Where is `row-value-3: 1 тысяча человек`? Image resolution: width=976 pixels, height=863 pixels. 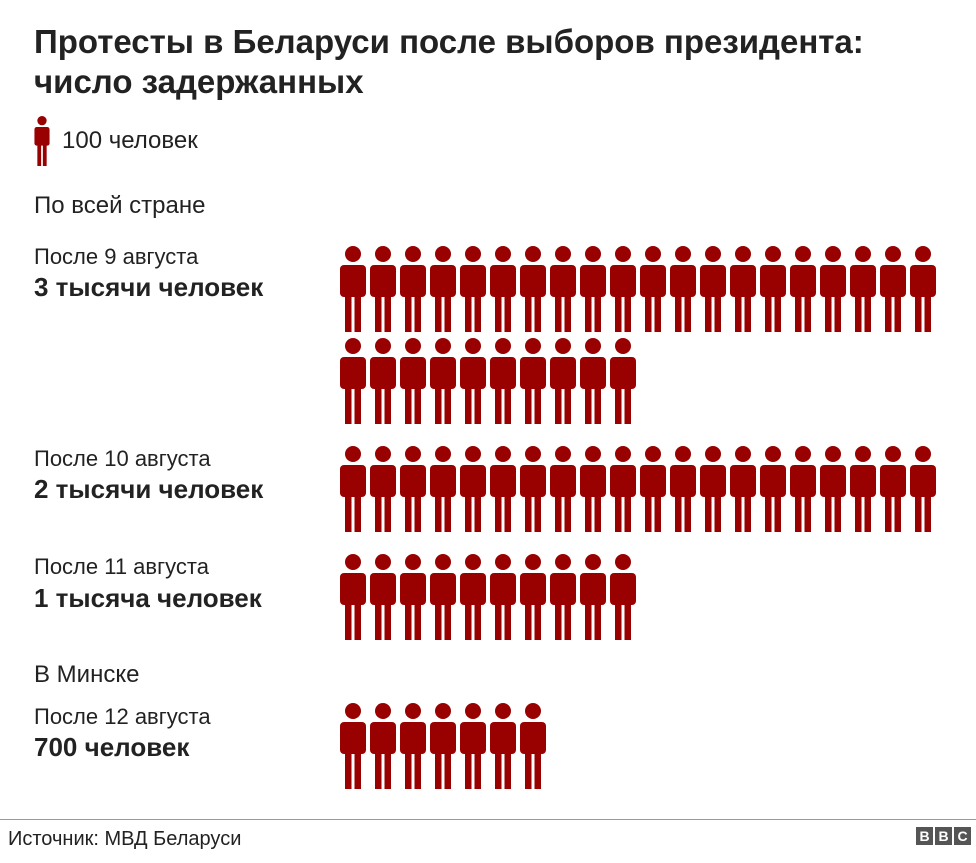
row-value-3: 1 тысяча человек is located at coordinates (148, 598).